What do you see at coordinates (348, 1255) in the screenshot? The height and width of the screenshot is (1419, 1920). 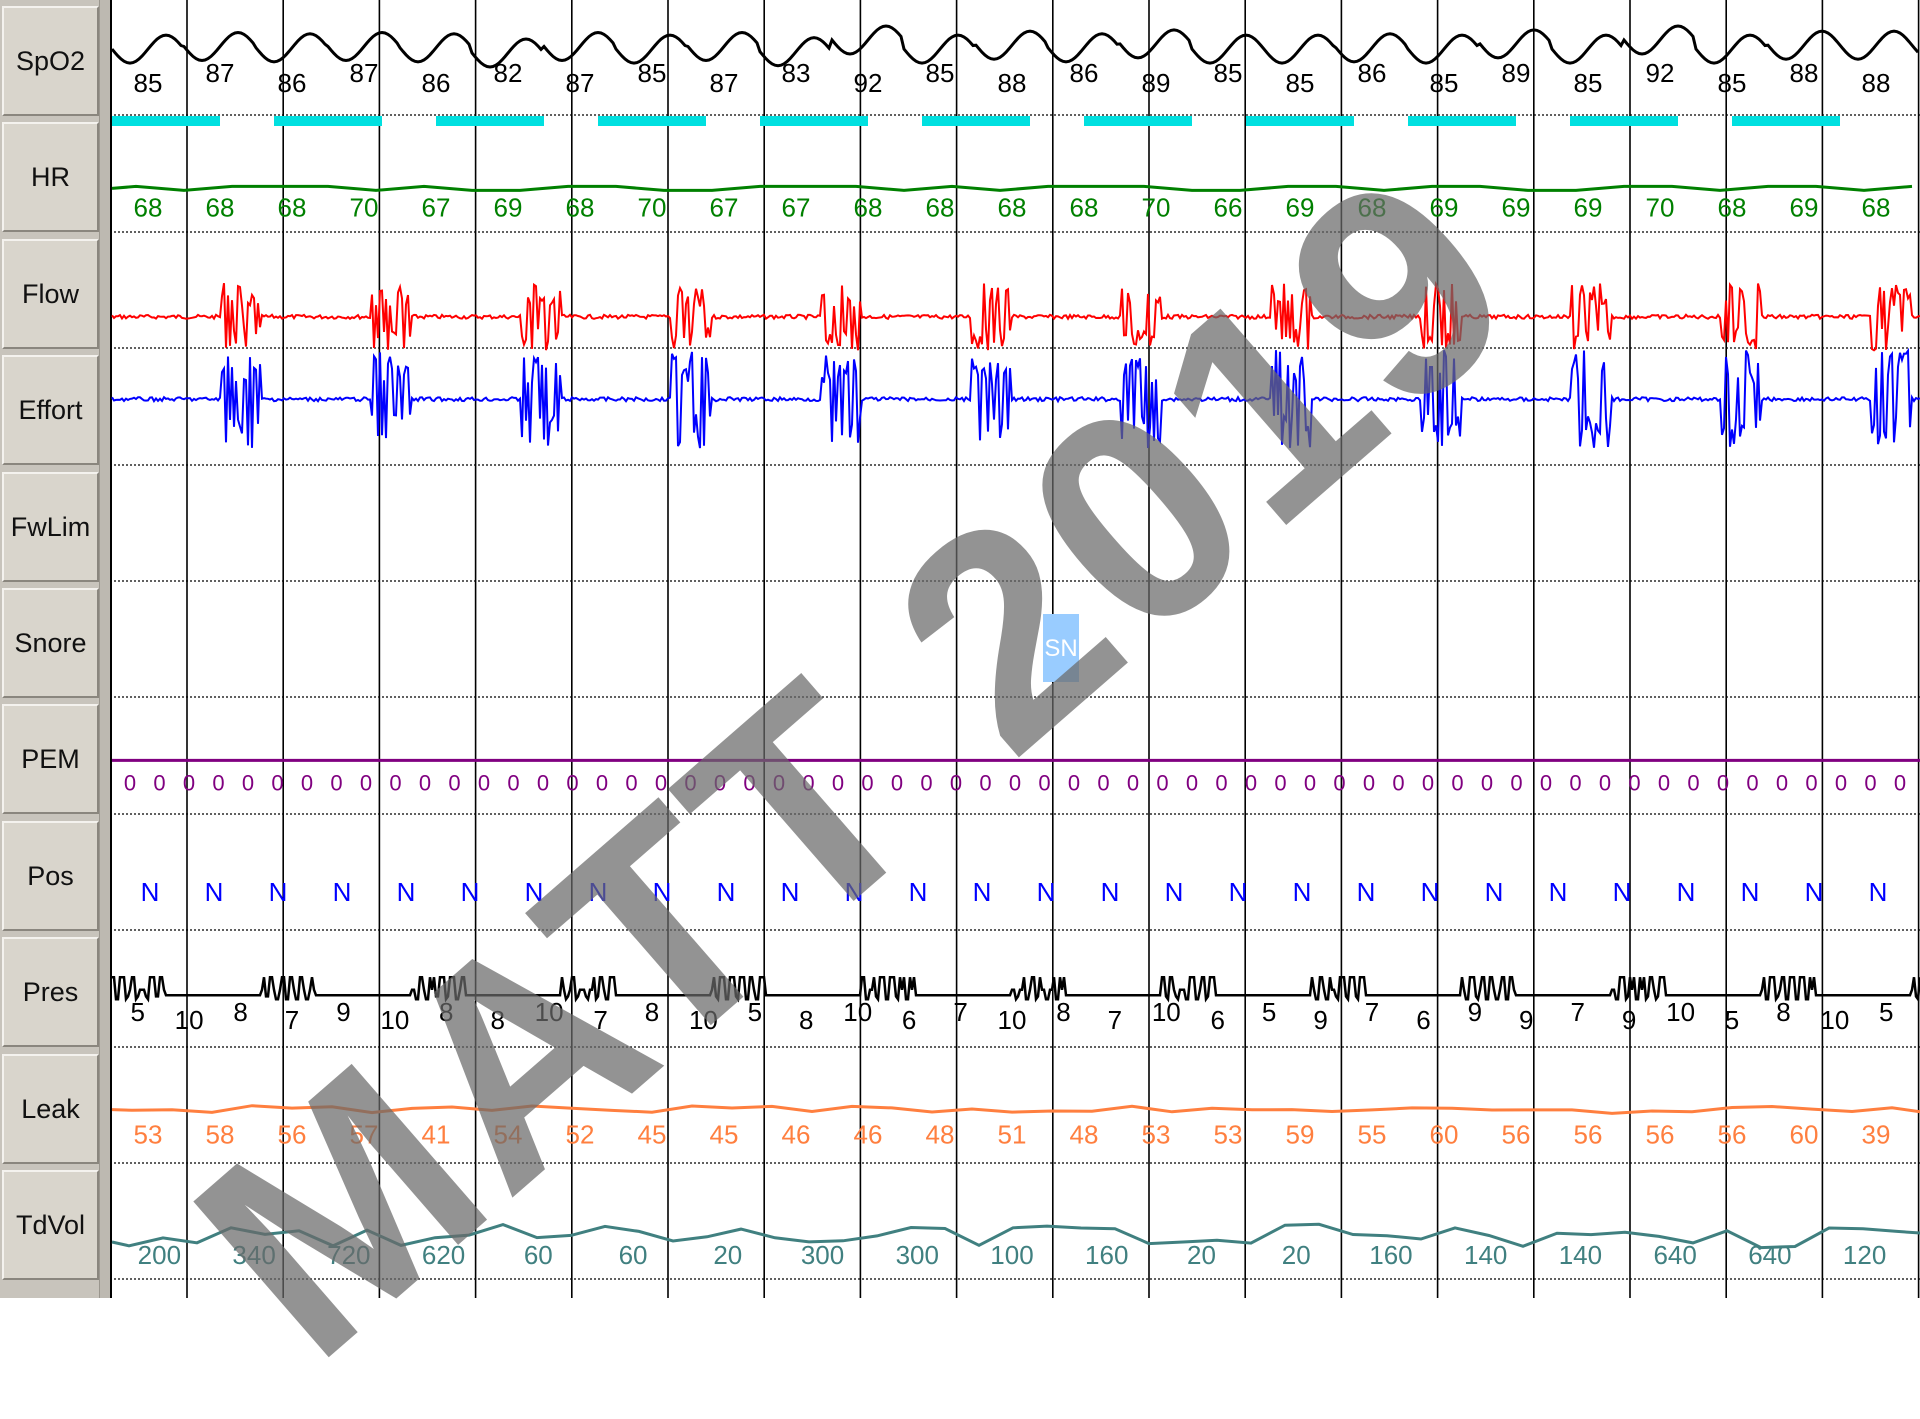 I see `tdvol-value-label: 720` at bounding box center [348, 1255].